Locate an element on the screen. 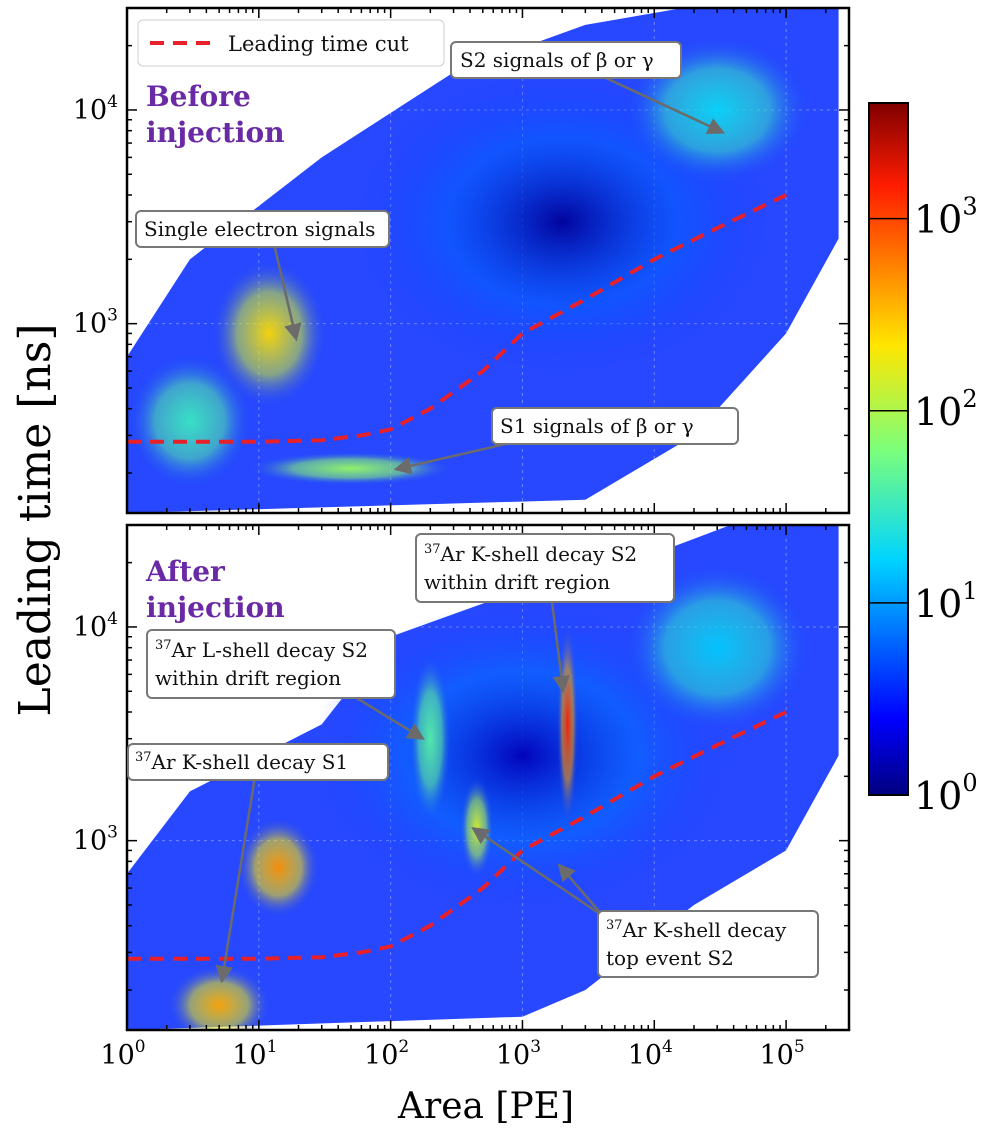 This screenshot has height=1134, width=982. svg-text: 37Ar K-shell decay is located at coordinates (696, 930).